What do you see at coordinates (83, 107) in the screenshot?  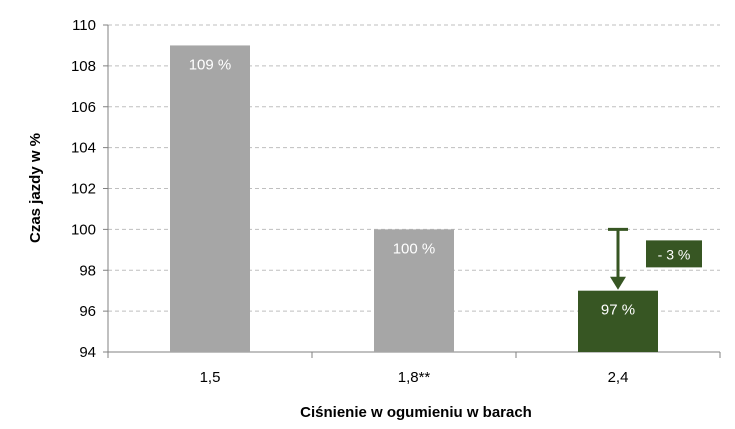 I see `y-tick-label: 106` at bounding box center [83, 107].